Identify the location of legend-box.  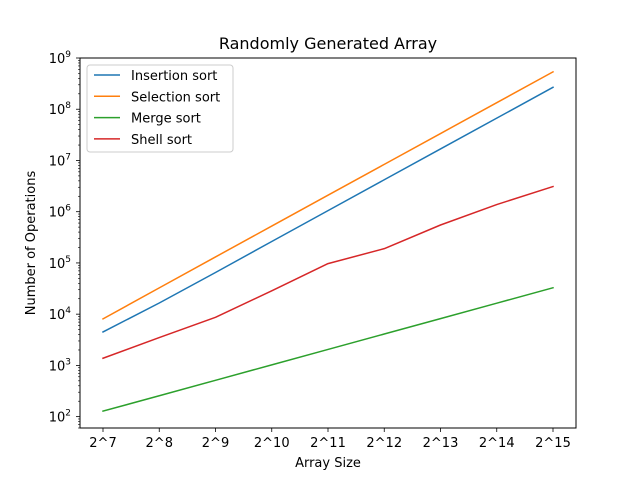
(160, 108).